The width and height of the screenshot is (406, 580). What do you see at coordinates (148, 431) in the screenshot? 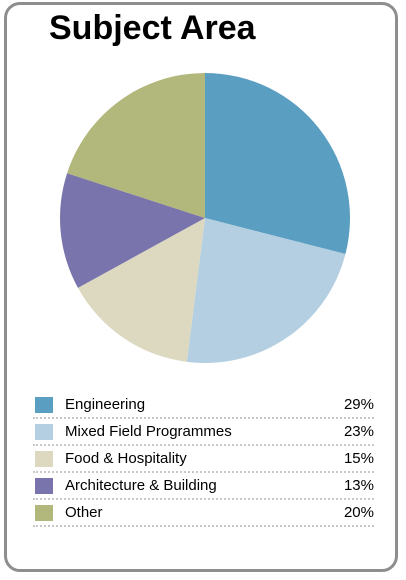
I see `legend-label: Mixed Field Programmes` at bounding box center [148, 431].